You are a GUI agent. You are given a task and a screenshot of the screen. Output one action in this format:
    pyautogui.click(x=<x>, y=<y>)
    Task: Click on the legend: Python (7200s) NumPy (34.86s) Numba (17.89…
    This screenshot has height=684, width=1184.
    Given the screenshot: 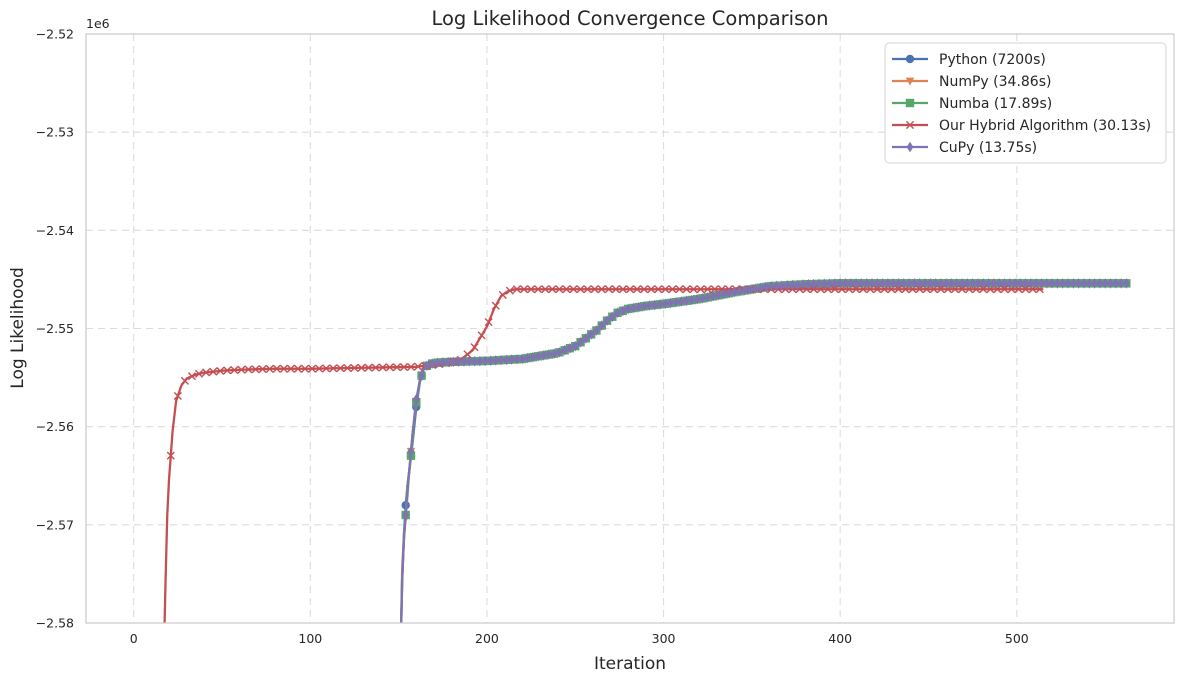 What is the action you would take?
    pyautogui.click(x=1025, y=103)
    